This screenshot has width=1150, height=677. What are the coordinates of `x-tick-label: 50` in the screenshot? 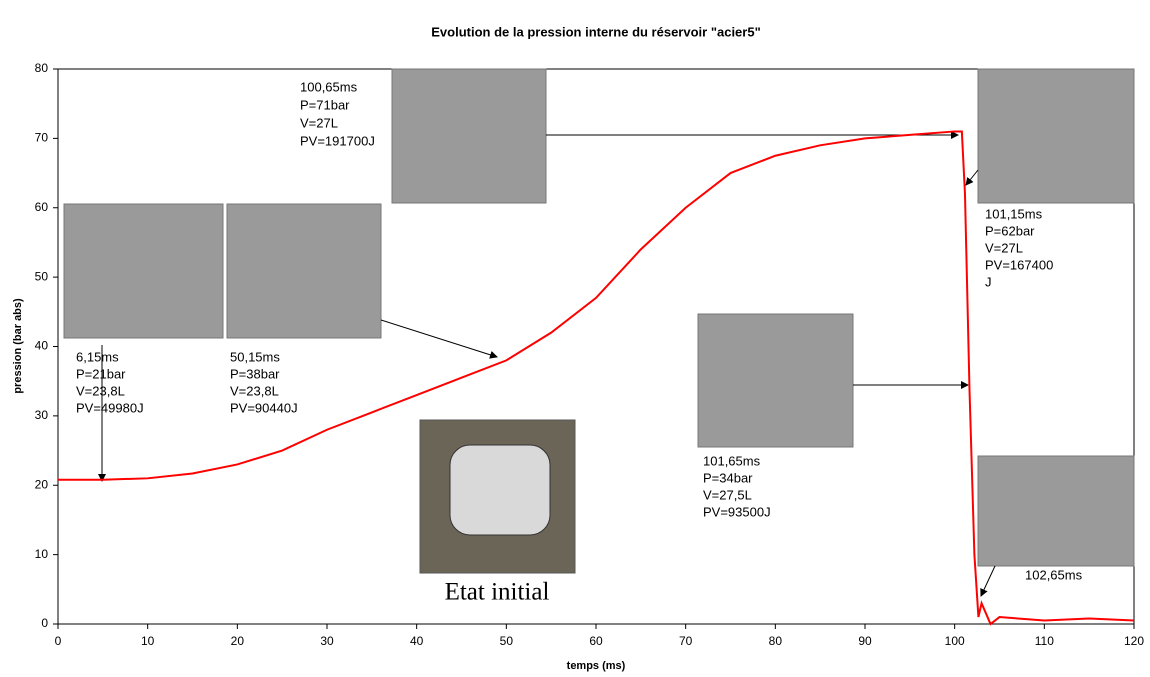 It's located at (507, 641).